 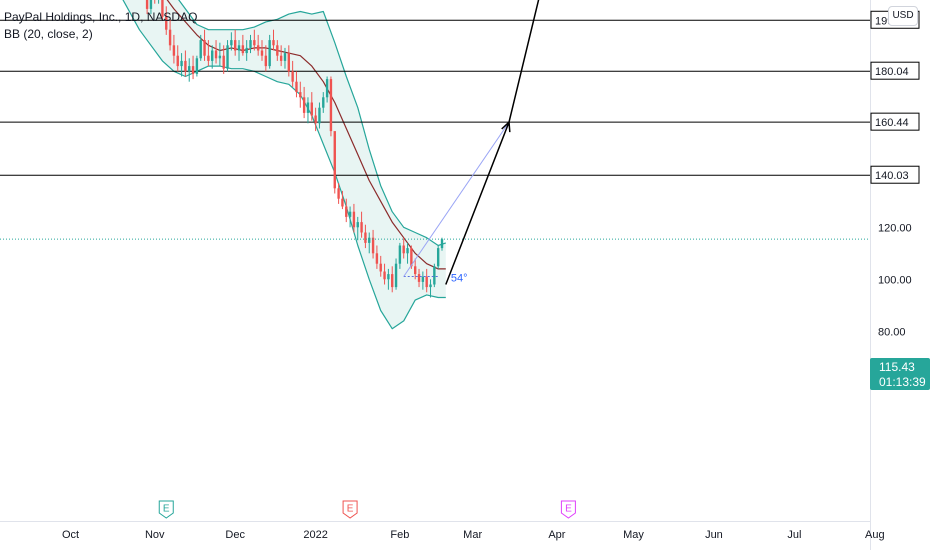 I want to click on x-tick-label: Mar, so click(x=472, y=535).